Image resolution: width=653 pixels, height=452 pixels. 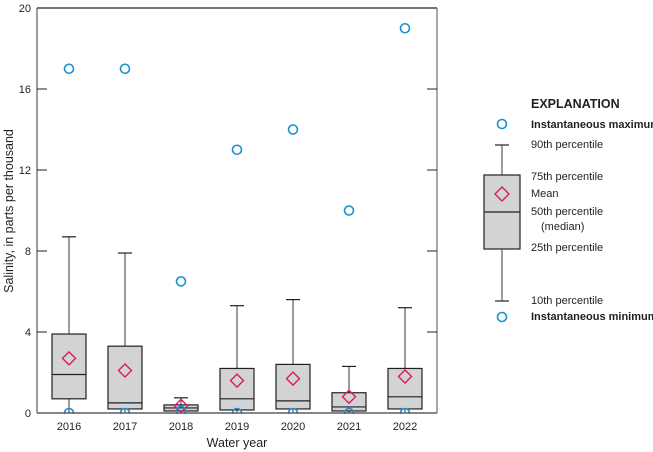 What do you see at coordinates (502, 124) in the screenshot?
I see `legend-max-marker-icon` at bounding box center [502, 124].